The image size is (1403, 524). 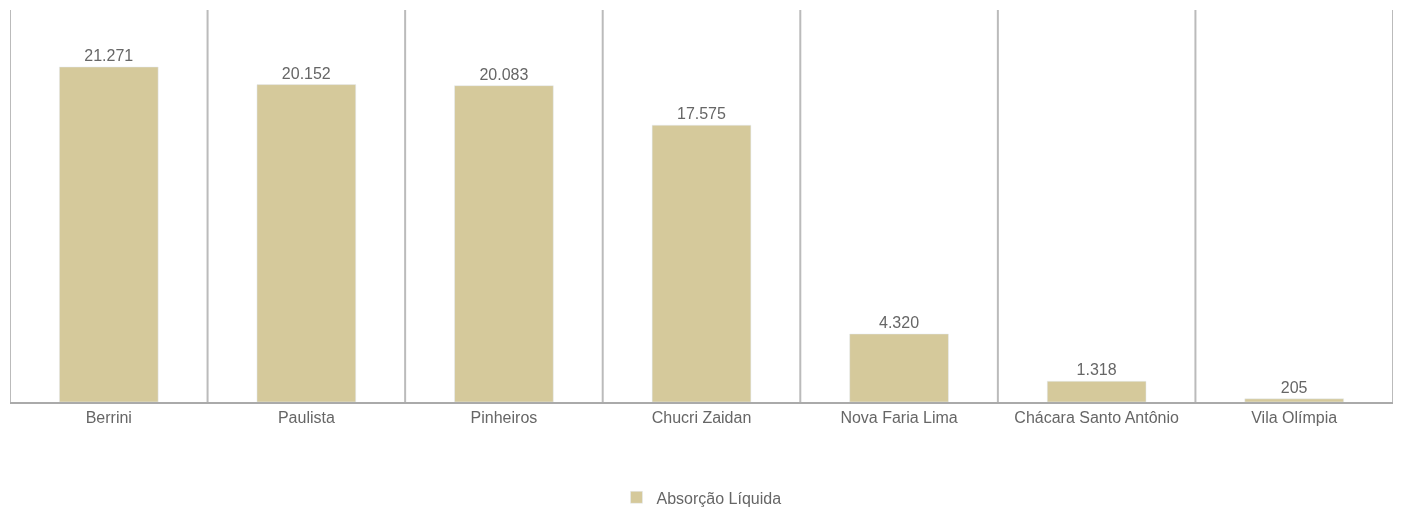 What do you see at coordinates (1294, 418) in the screenshot?
I see `x-tick-label: Vila Olímpia` at bounding box center [1294, 418].